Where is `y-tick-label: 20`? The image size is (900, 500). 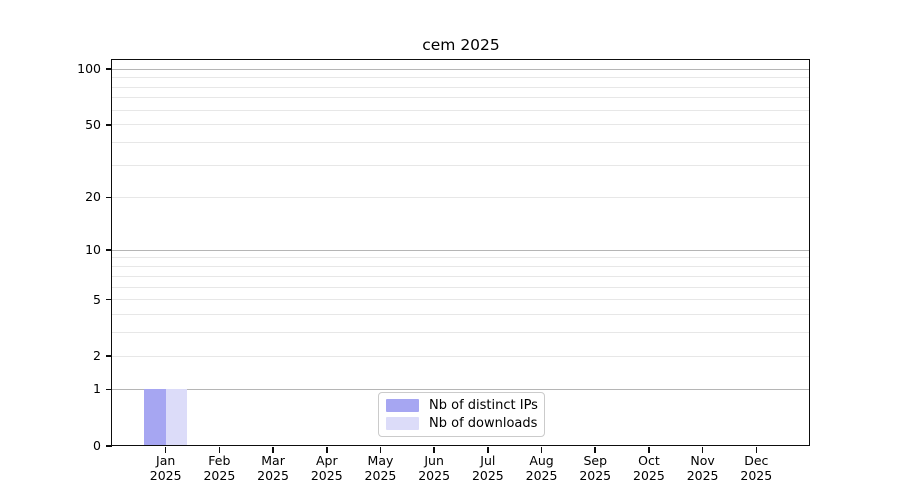
y-tick-label: 20 is located at coordinates (93, 197).